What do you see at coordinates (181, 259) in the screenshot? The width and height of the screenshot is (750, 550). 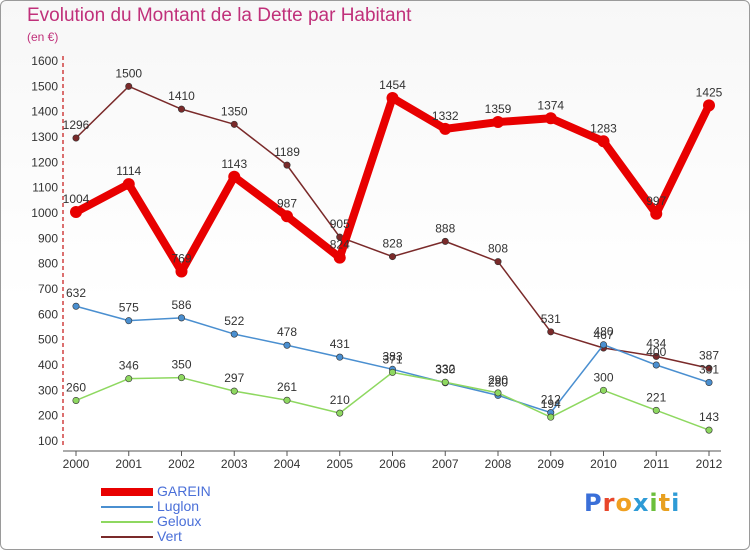 I see `data-label: 769` at bounding box center [181, 259].